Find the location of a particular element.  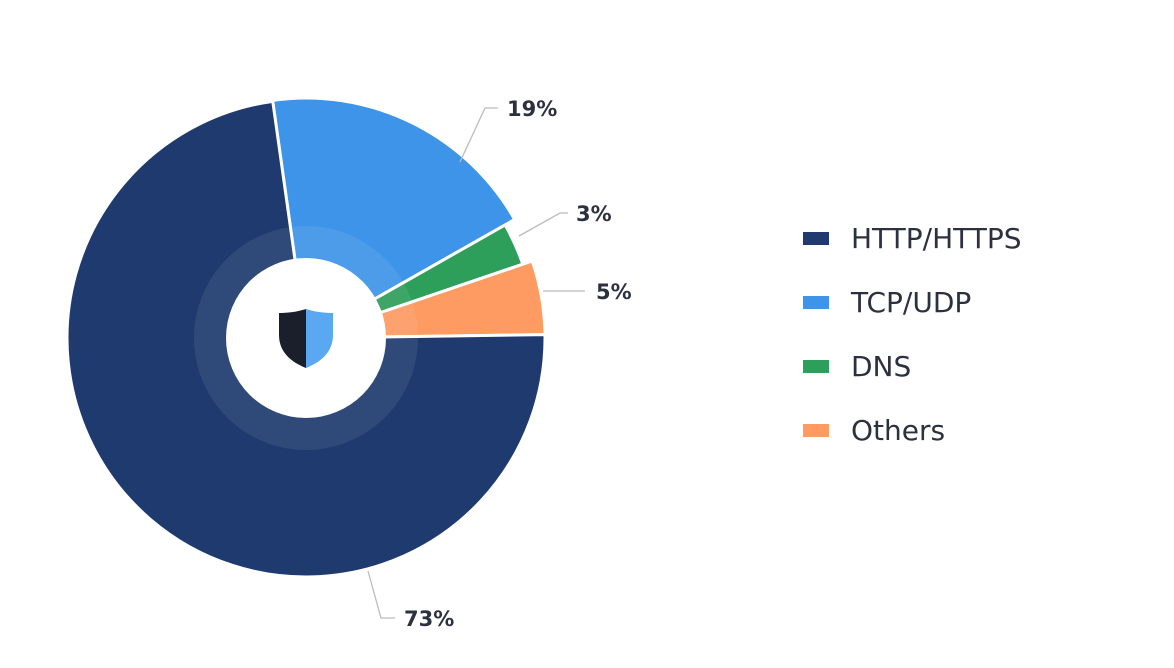

legend-label: HTTP/HTTPS is located at coordinates (936, 238).